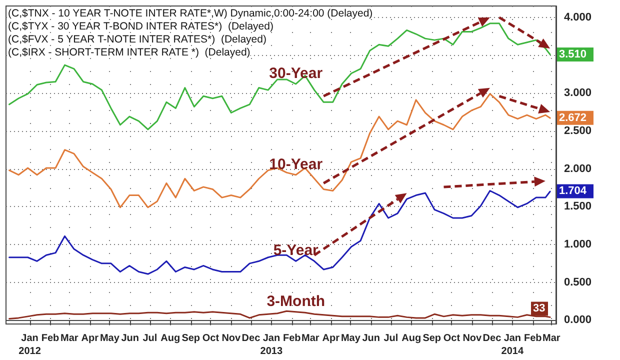 The height and width of the screenshot is (360, 620). I want to click on series-label: 30-Year, so click(296, 73).